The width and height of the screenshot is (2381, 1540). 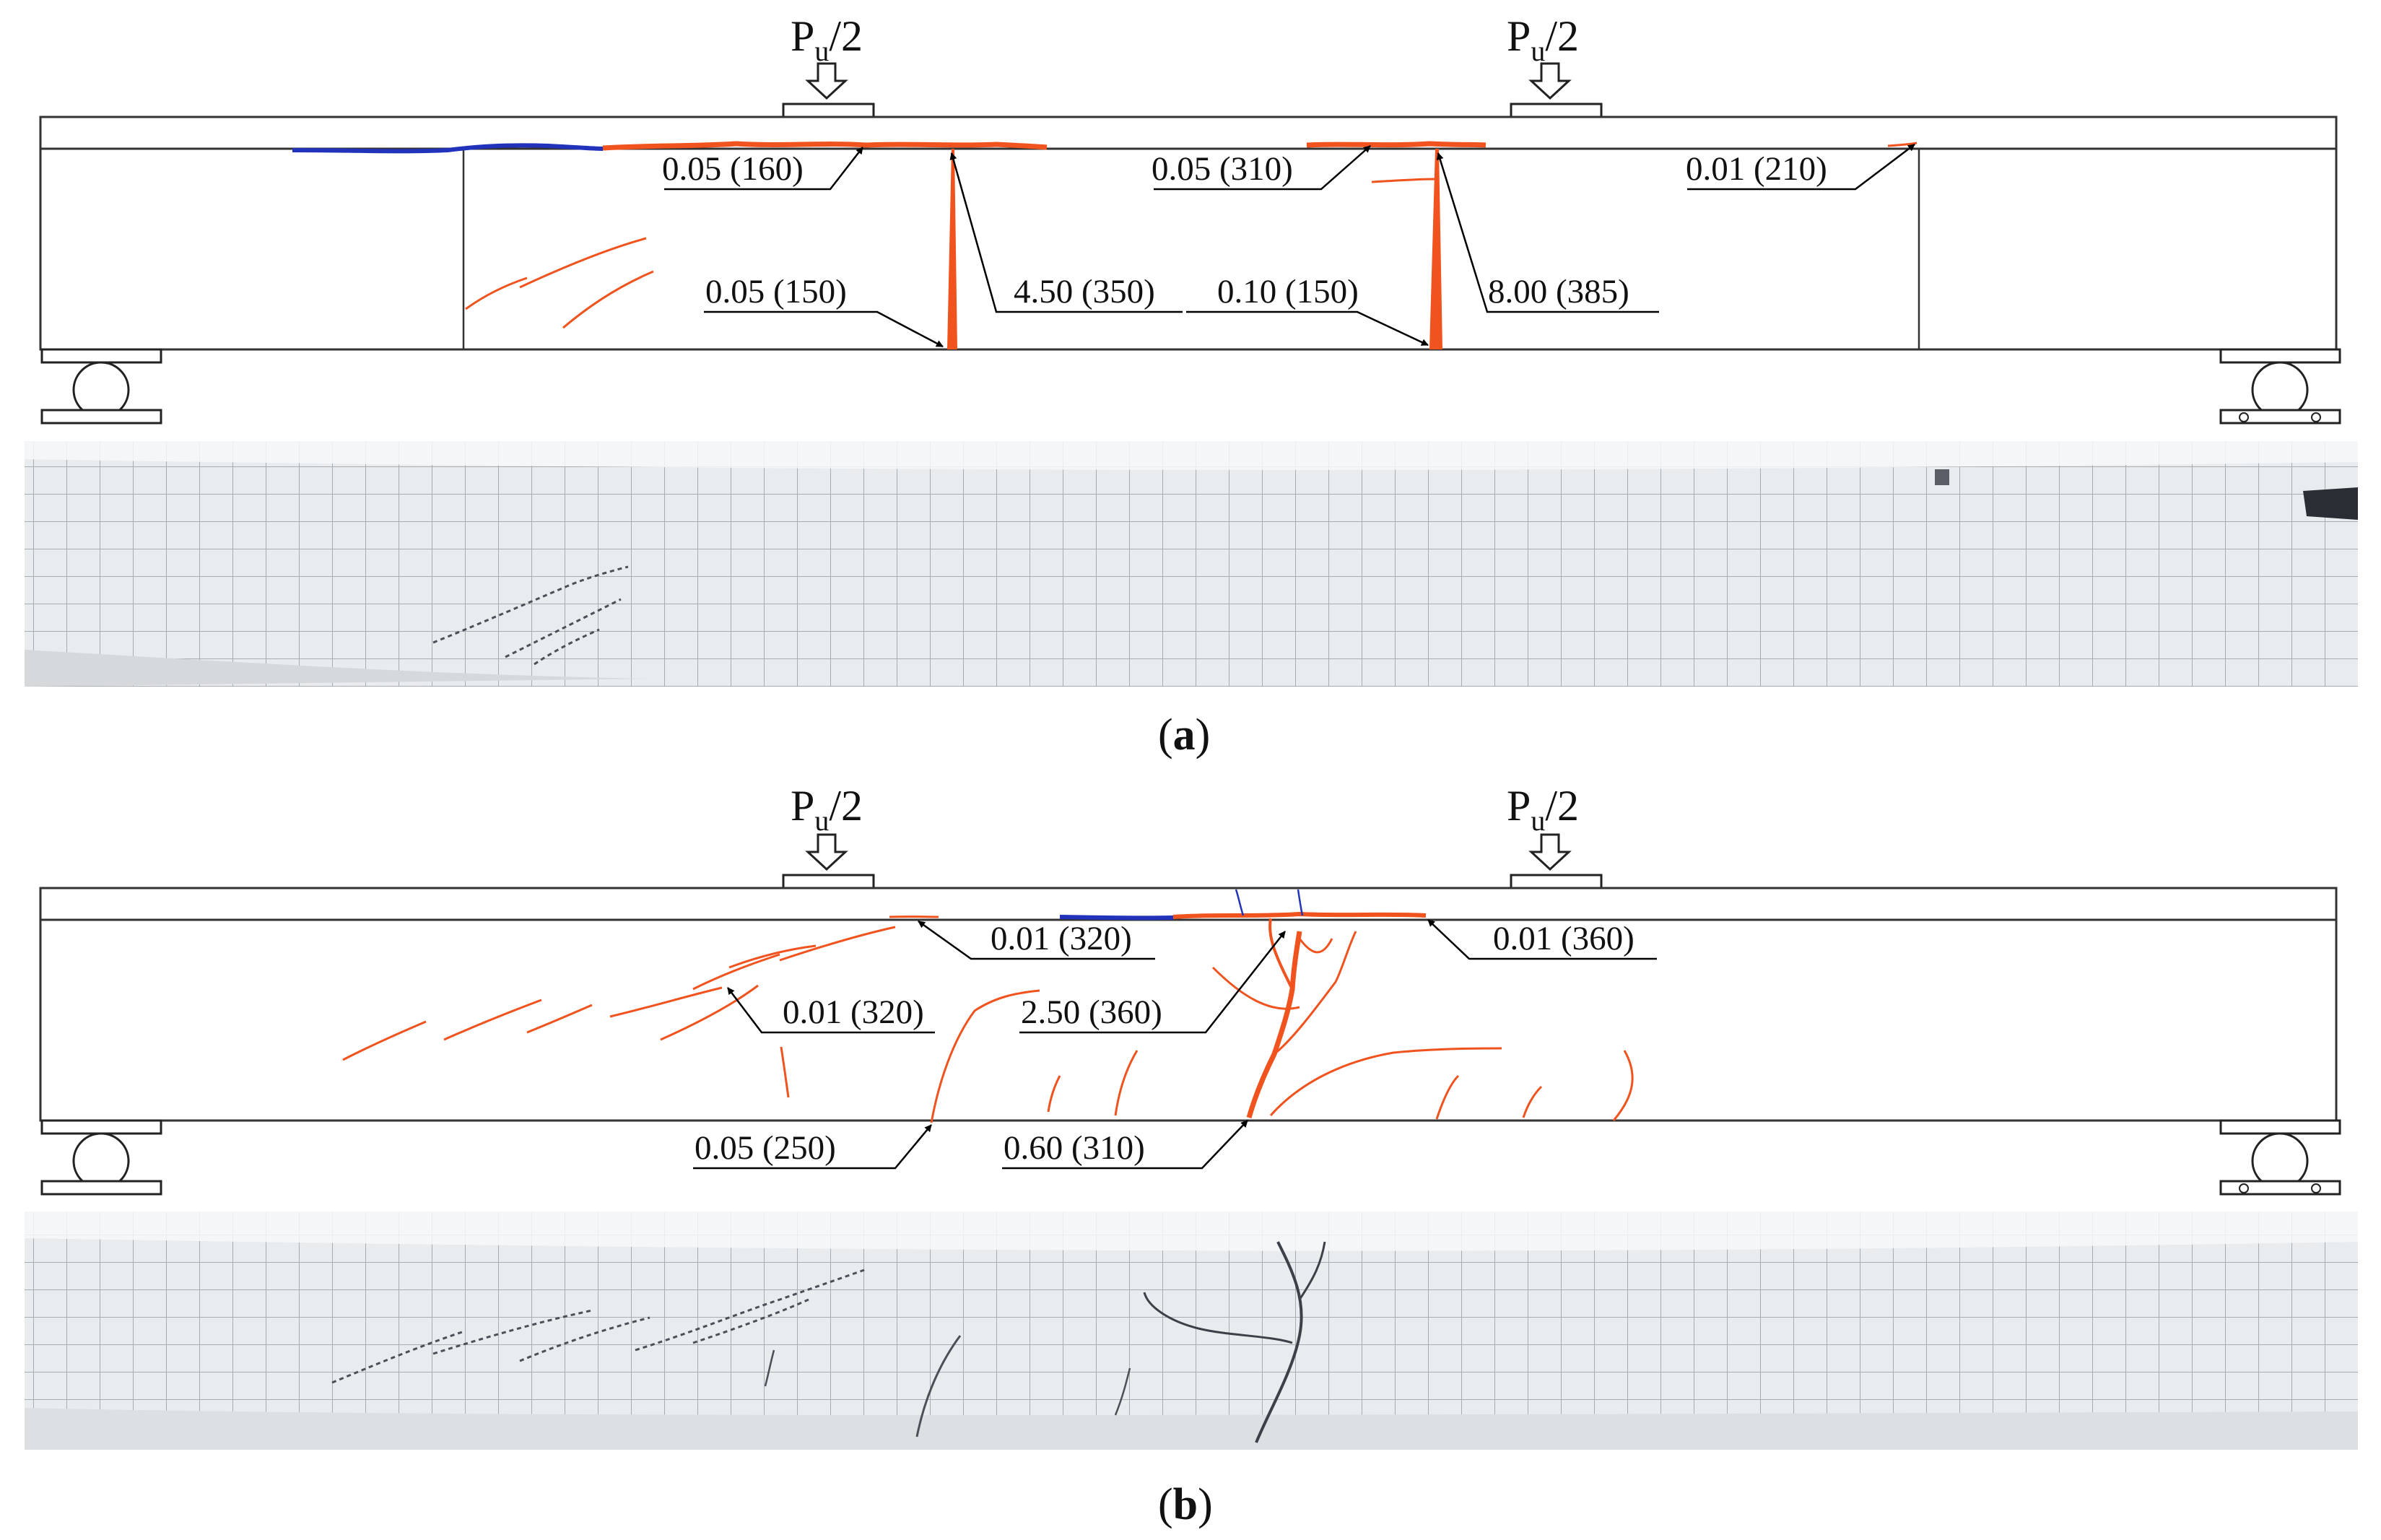 I want to click on load-left-b: Pu/2, so click(x=828, y=835).